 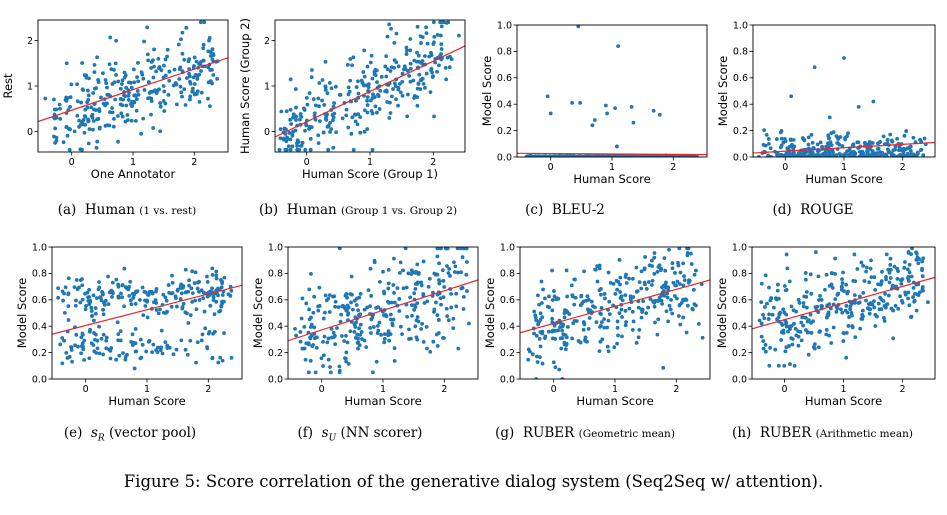 What do you see at coordinates (504, 131) in the screenshot?
I see `y-tick-label: 0.2` at bounding box center [504, 131].